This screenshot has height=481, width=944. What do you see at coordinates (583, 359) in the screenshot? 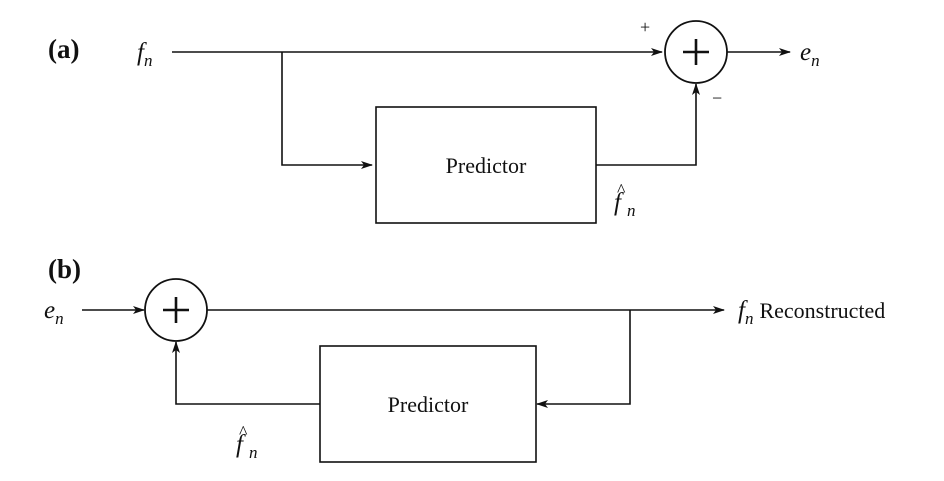
I see `feedback-to-predictor-b` at bounding box center [583, 359].